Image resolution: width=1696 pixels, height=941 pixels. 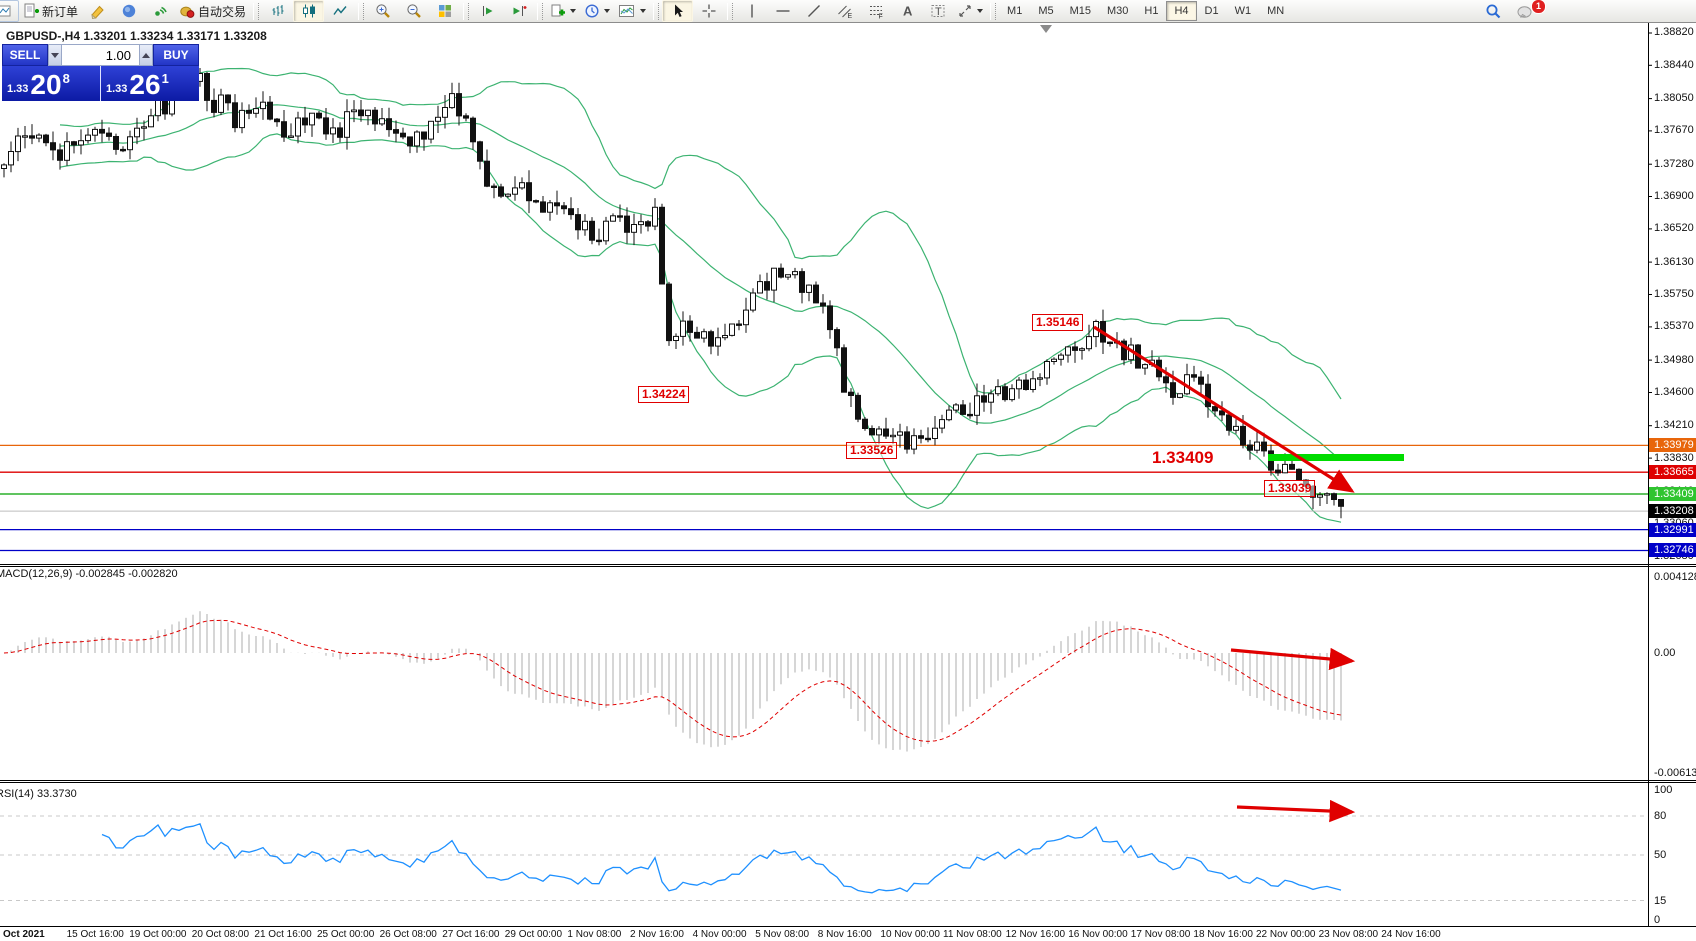 What do you see at coordinates (1348, 934) in the screenshot?
I see `time-label-21: 23 Nov 08:00` at bounding box center [1348, 934].